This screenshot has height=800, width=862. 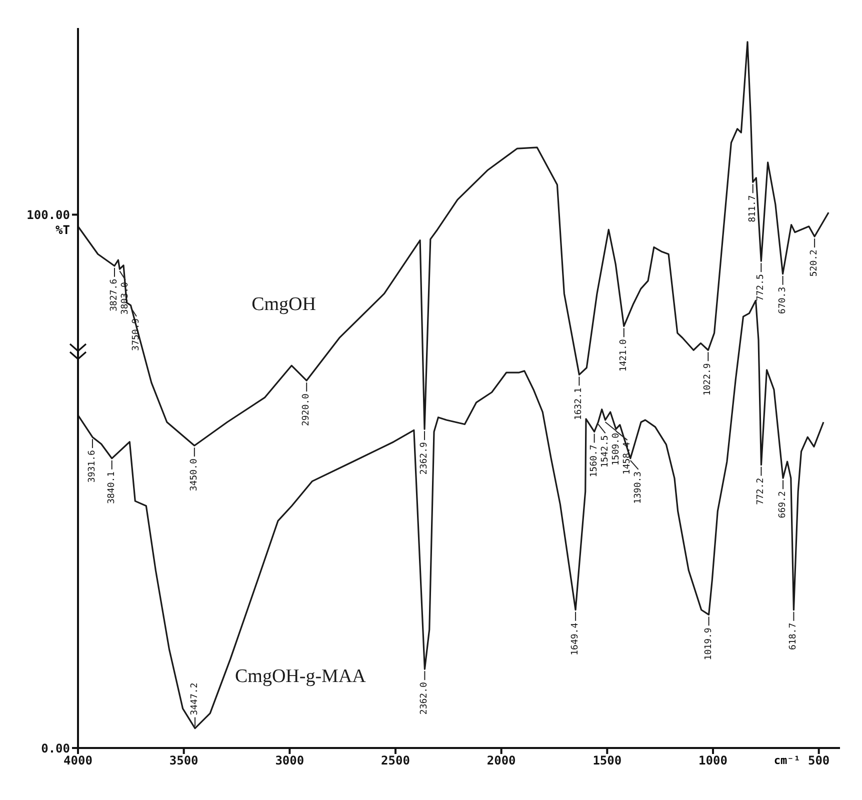 What do you see at coordinates (627, 458) in the screenshot?
I see `annotation: 1458.4` at bounding box center [627, 458].